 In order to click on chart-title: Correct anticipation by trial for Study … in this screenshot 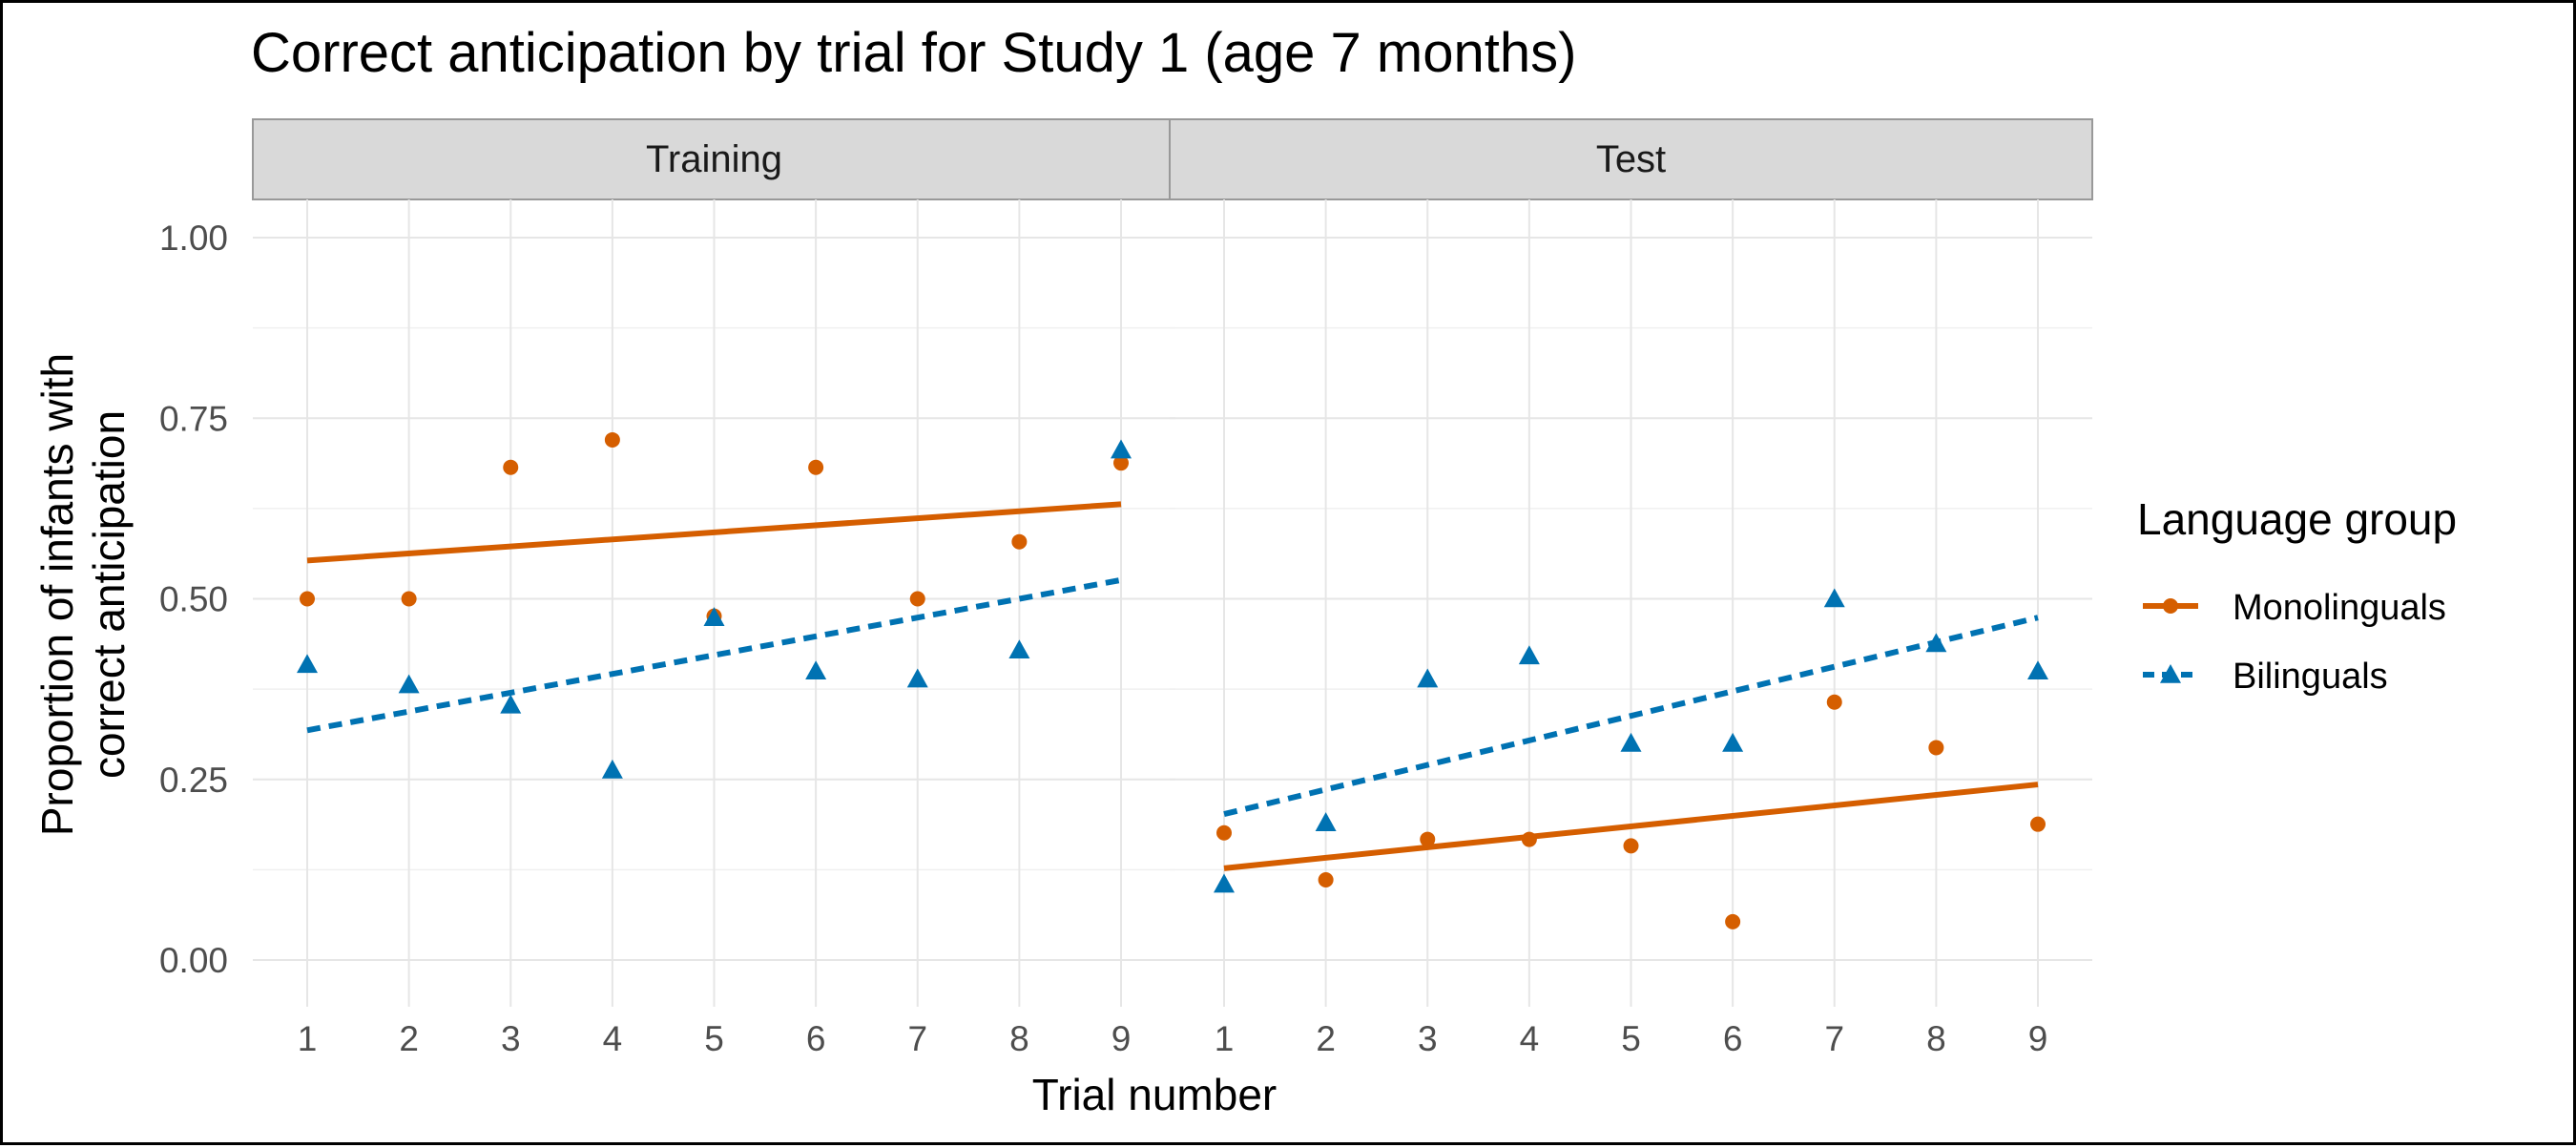, I will do `click(913, 53)`.